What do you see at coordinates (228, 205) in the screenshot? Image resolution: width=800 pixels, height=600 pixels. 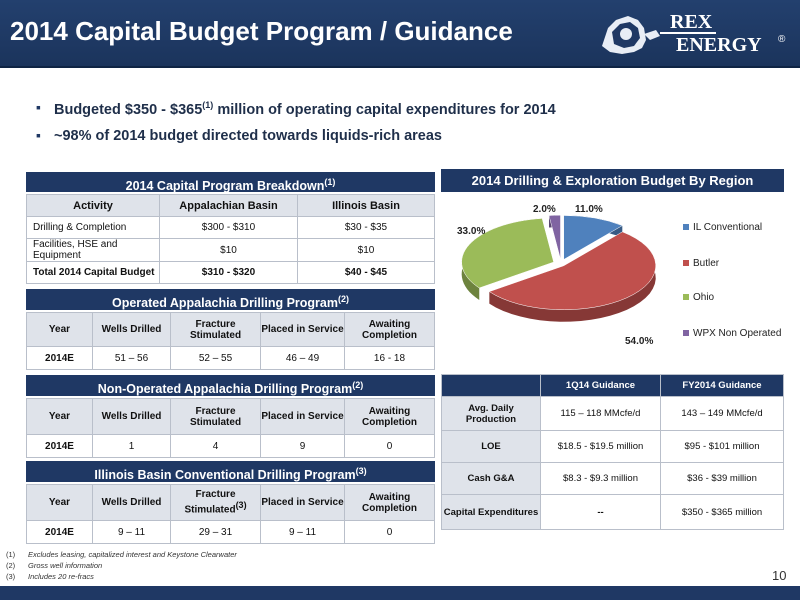 I see `col-appalachian: Appalachian Basin` at bounding box center [228, 205].